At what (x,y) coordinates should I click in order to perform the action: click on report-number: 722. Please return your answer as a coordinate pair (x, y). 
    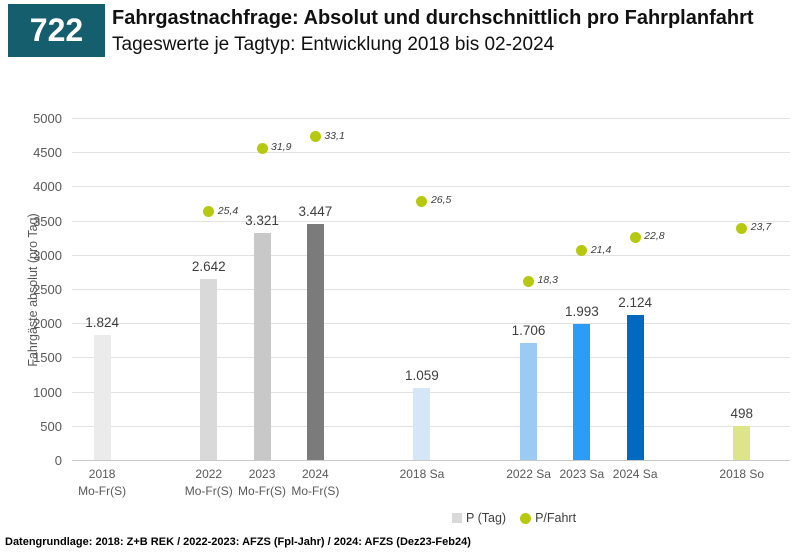
    Looking at the image, I should click on (56, 30).